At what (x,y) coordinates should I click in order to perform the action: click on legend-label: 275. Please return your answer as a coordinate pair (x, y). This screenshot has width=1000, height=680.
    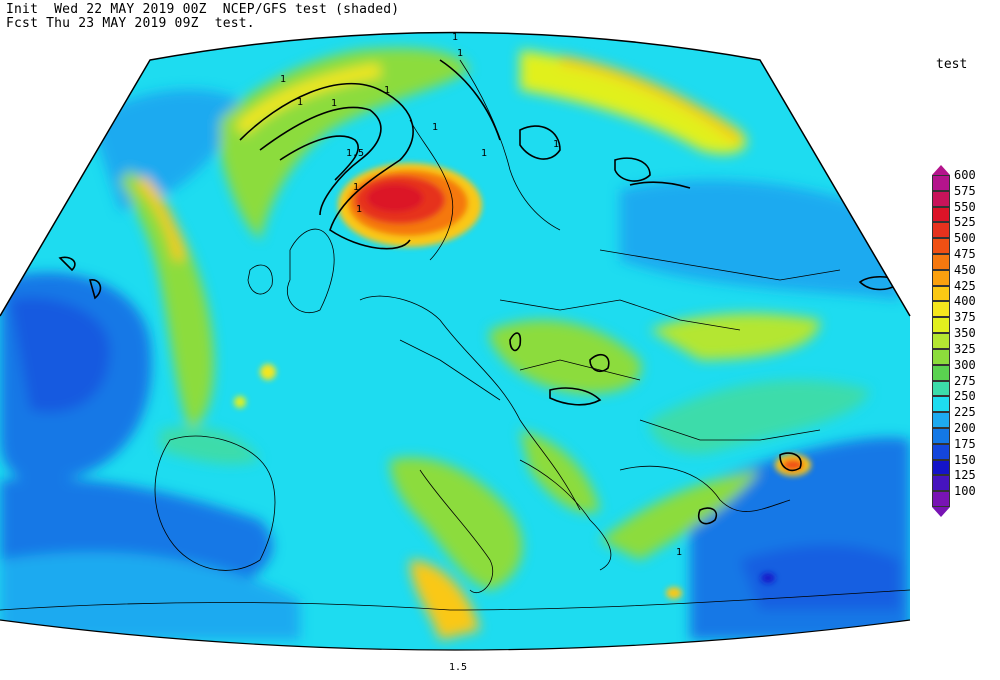
    Looking at the image, I should click on (965, 380).